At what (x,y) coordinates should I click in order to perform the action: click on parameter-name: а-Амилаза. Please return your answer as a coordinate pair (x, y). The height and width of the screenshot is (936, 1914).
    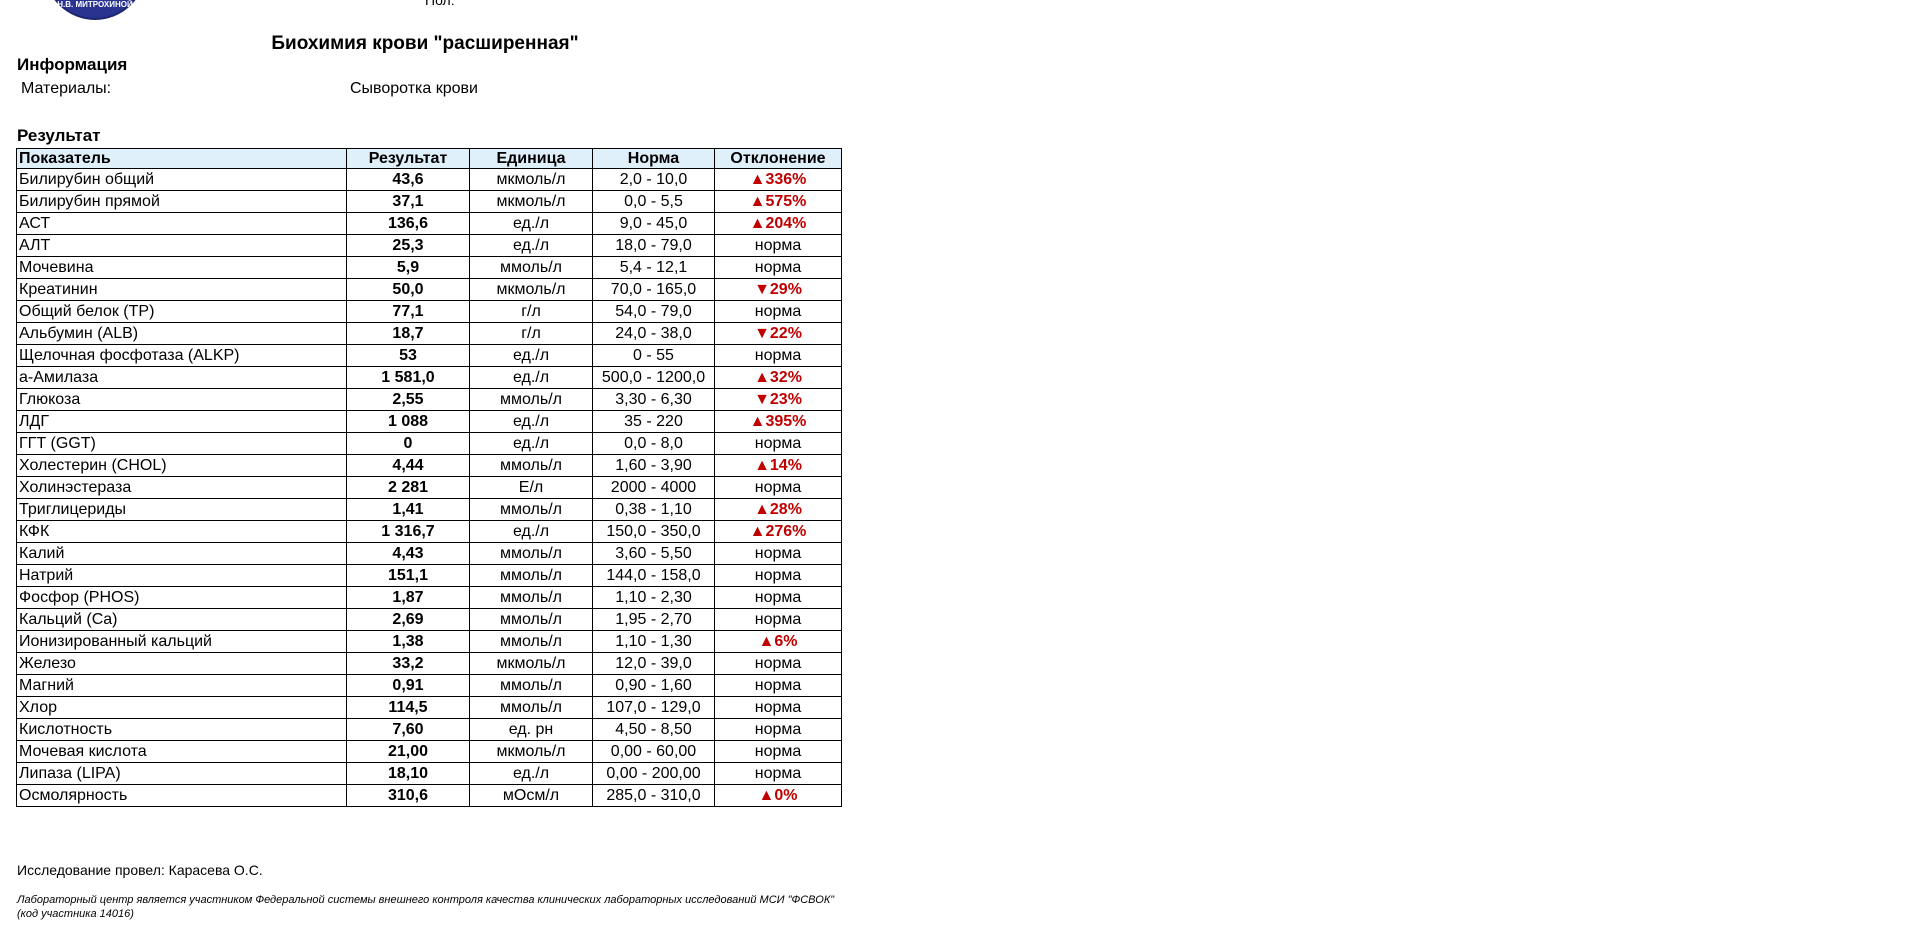
    Looking at the image, I should click on (181, 377).